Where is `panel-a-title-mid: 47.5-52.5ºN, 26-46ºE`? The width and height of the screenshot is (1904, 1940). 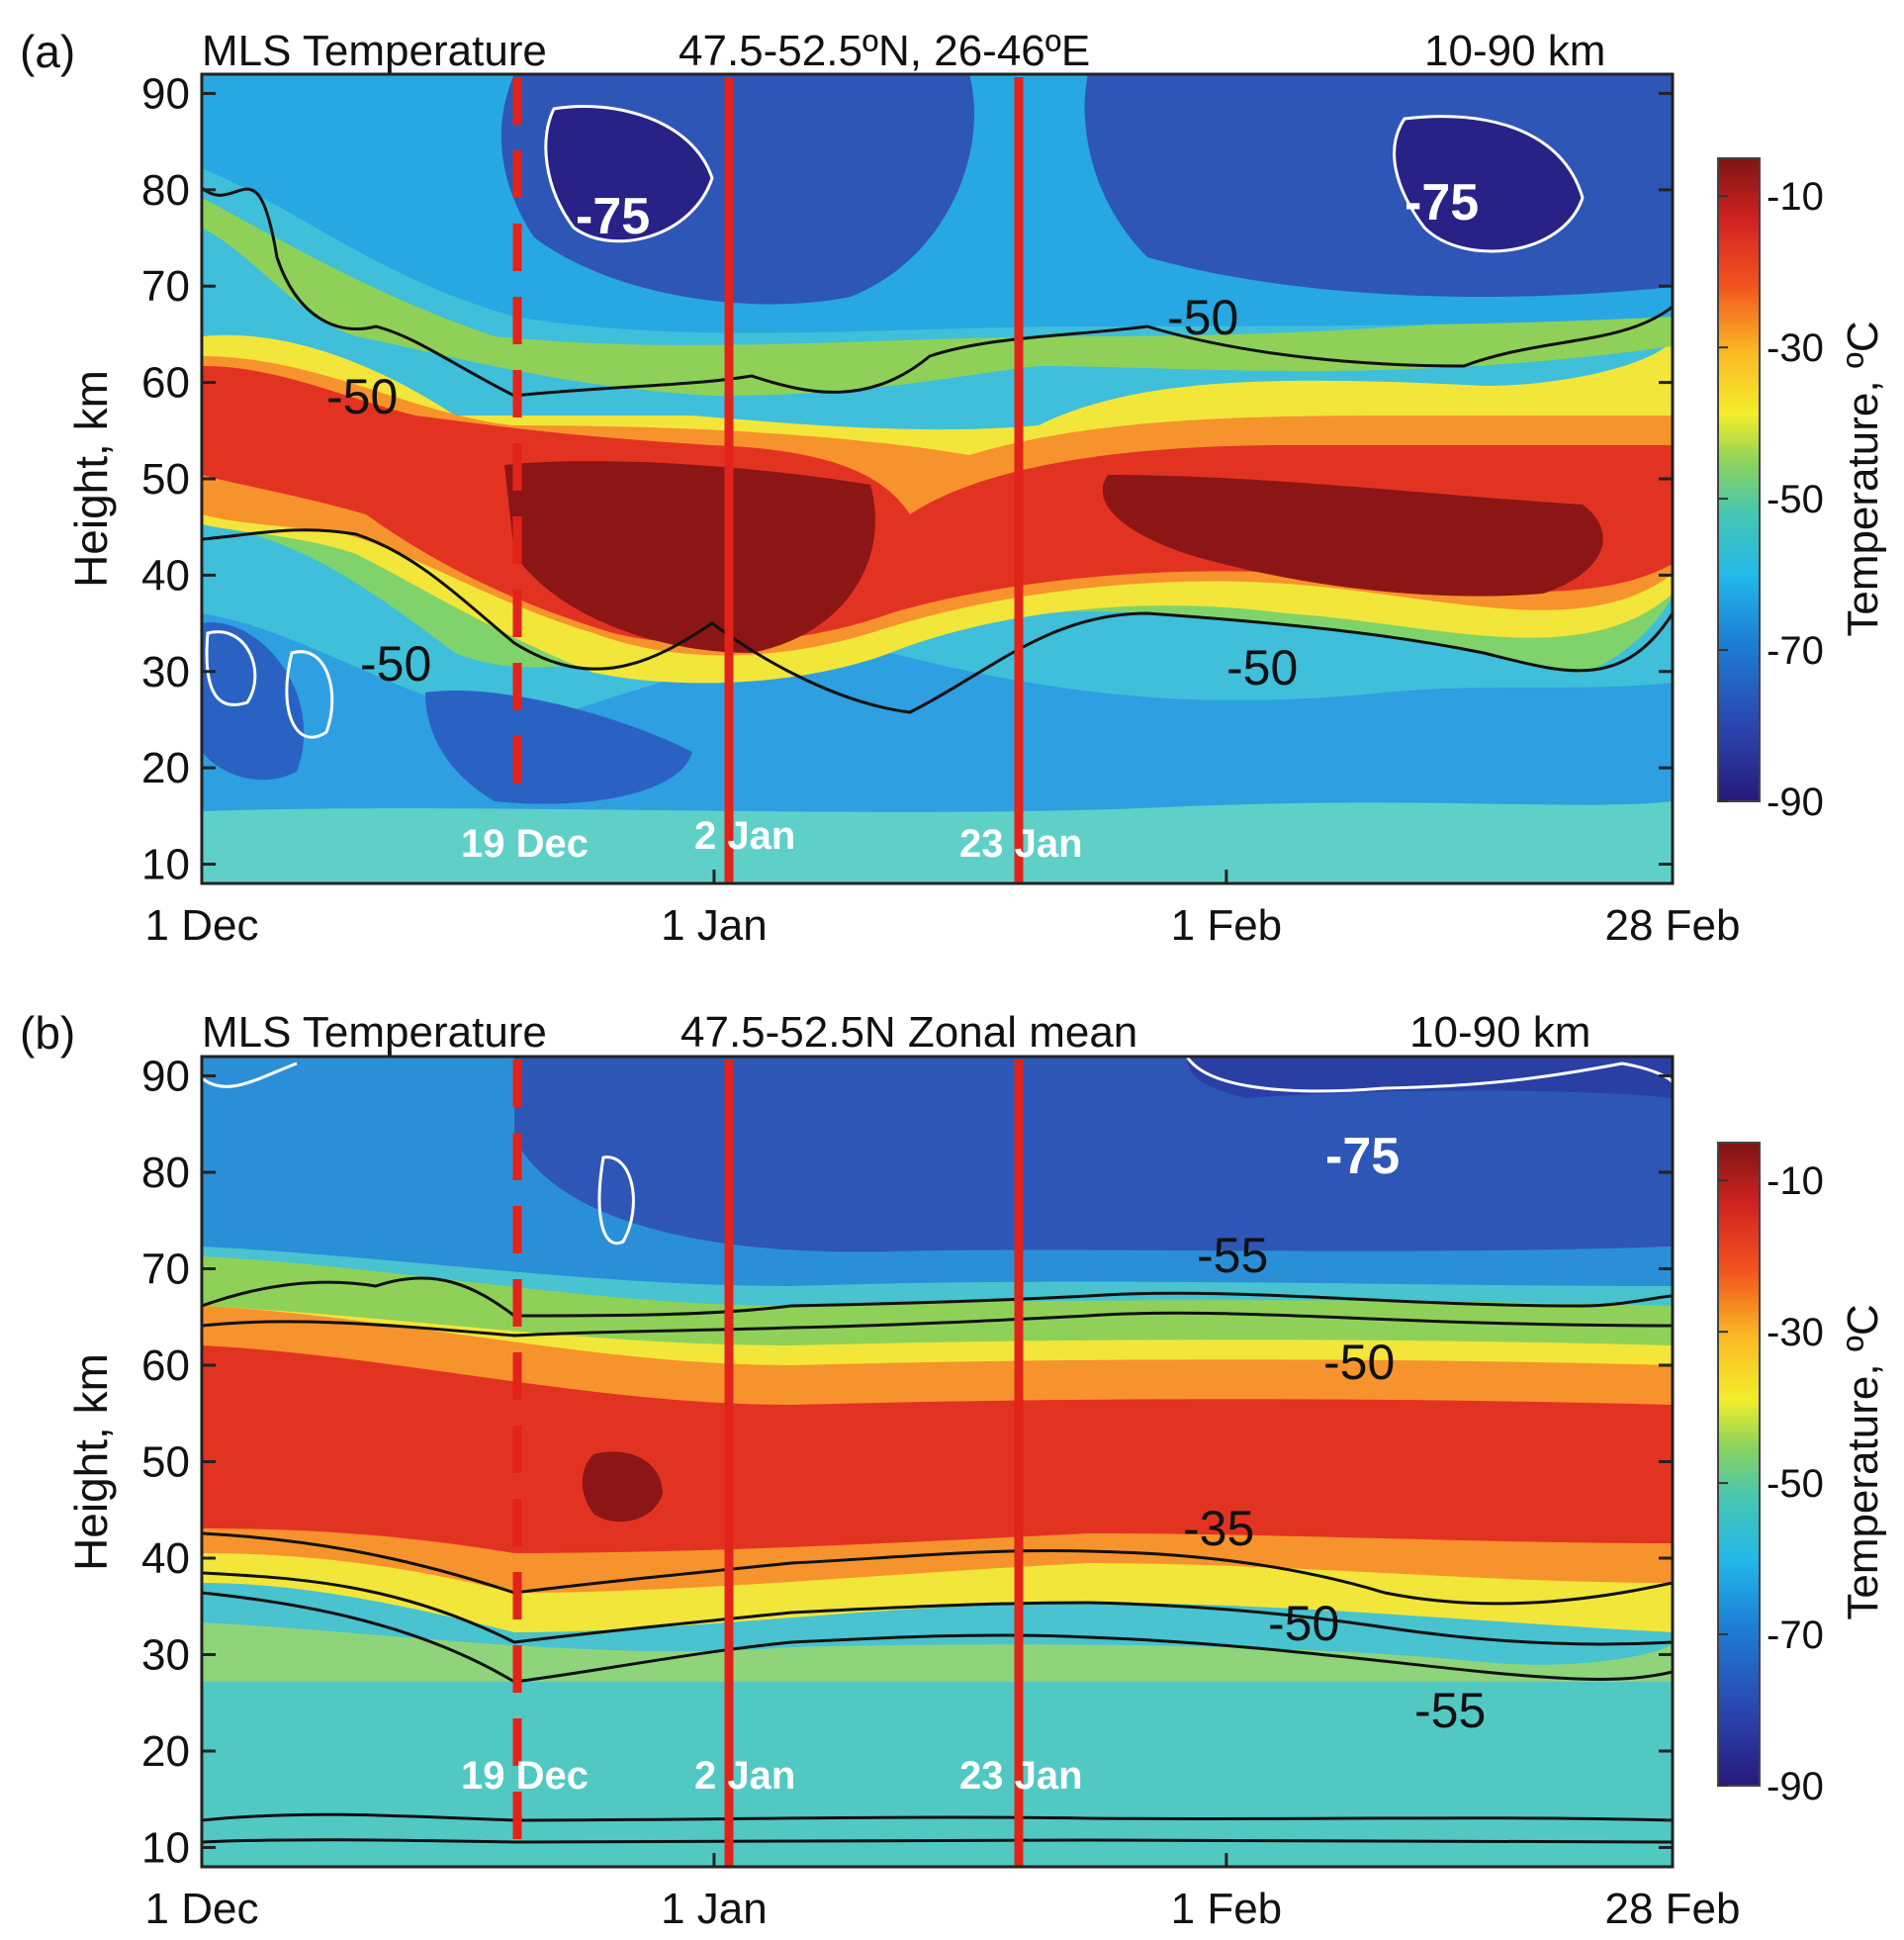
panel-a-title-mid: 47.5-52.5ºN, 26-46ºE is located at coordinates (884, 51).